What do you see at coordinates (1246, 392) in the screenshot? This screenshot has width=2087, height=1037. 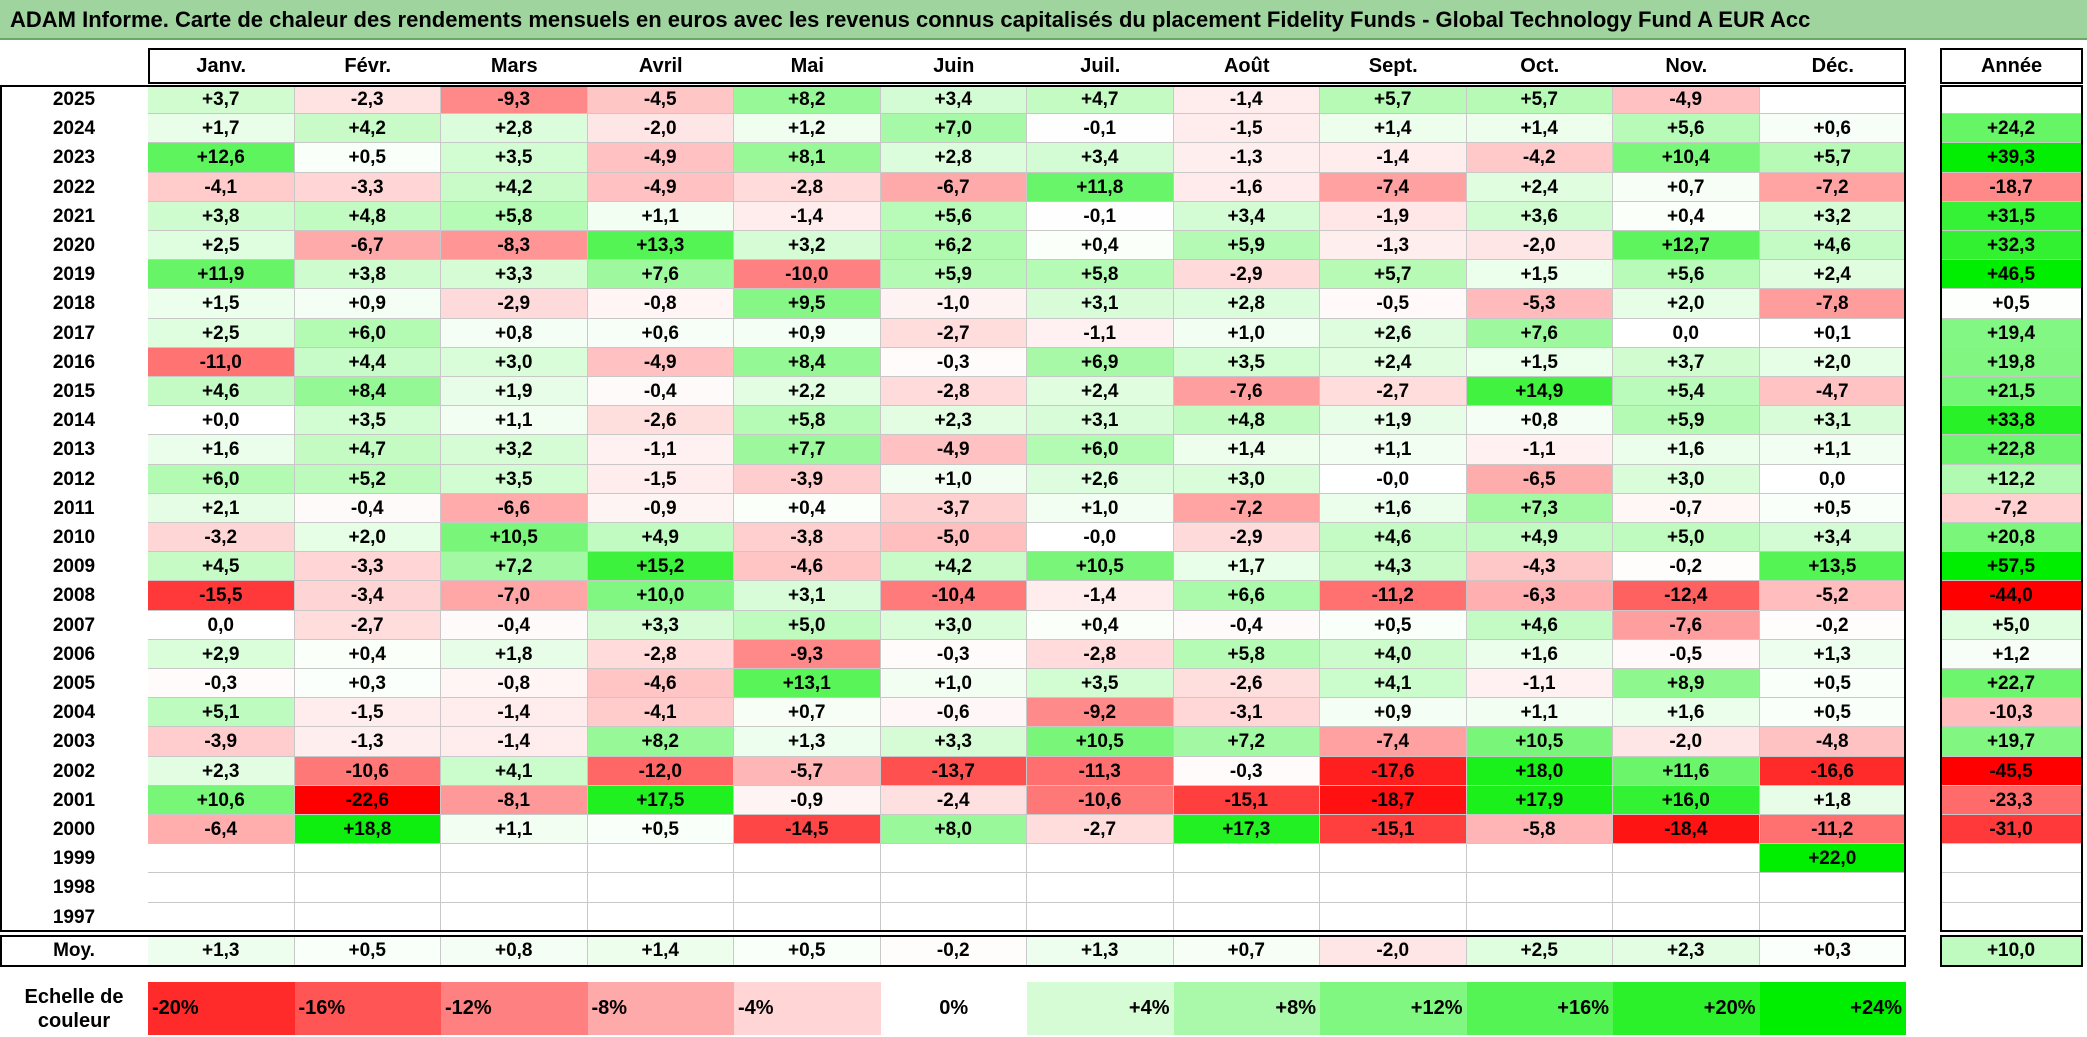 I see `heatmap-cell: -7,6` at bounding box center [1246, 392].